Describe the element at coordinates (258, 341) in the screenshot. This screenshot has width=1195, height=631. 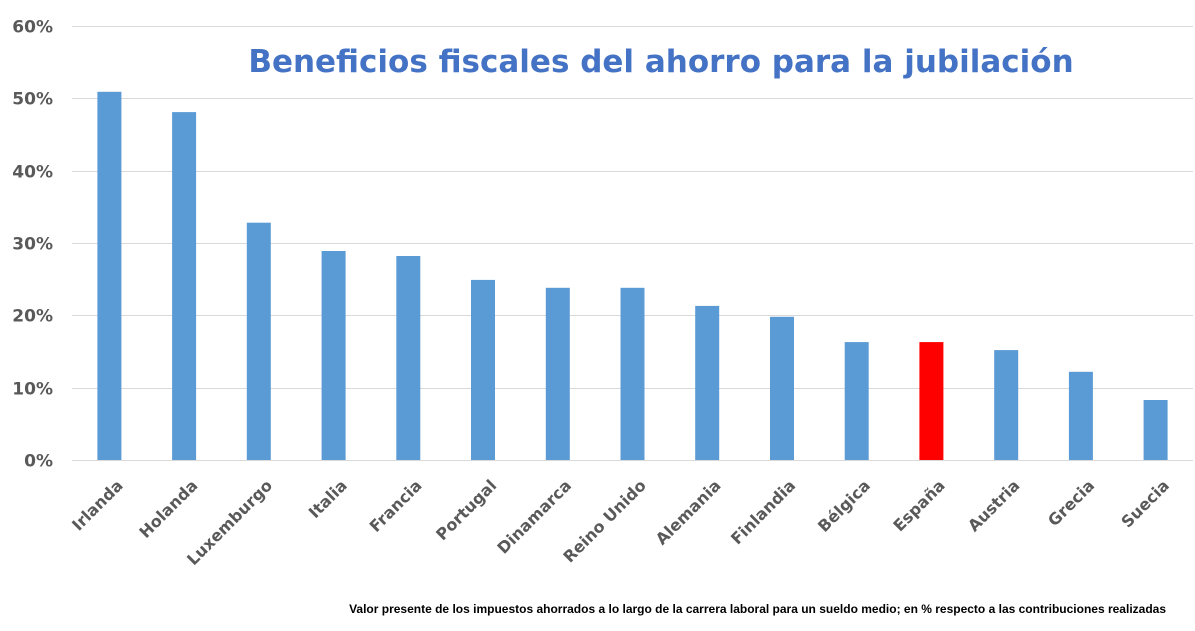
I see `bar-luxemburgo` at that location.